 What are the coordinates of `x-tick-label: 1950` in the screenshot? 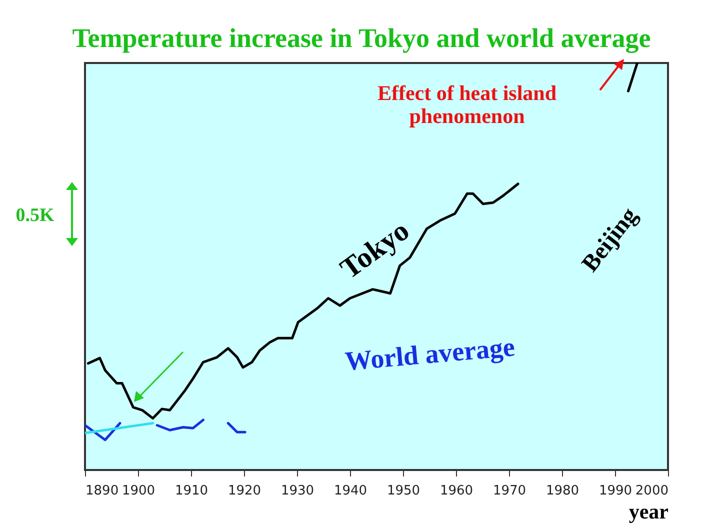 It's located at (403, 491).